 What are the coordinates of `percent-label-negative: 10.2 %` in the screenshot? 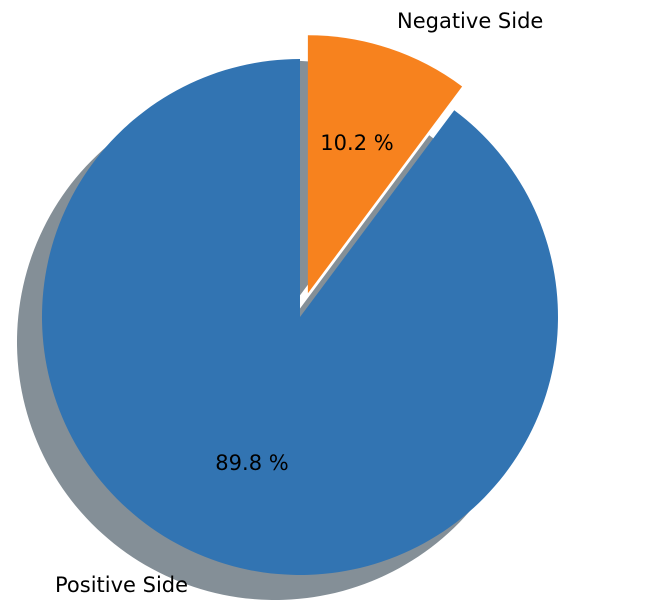 It's located at (356, 143).